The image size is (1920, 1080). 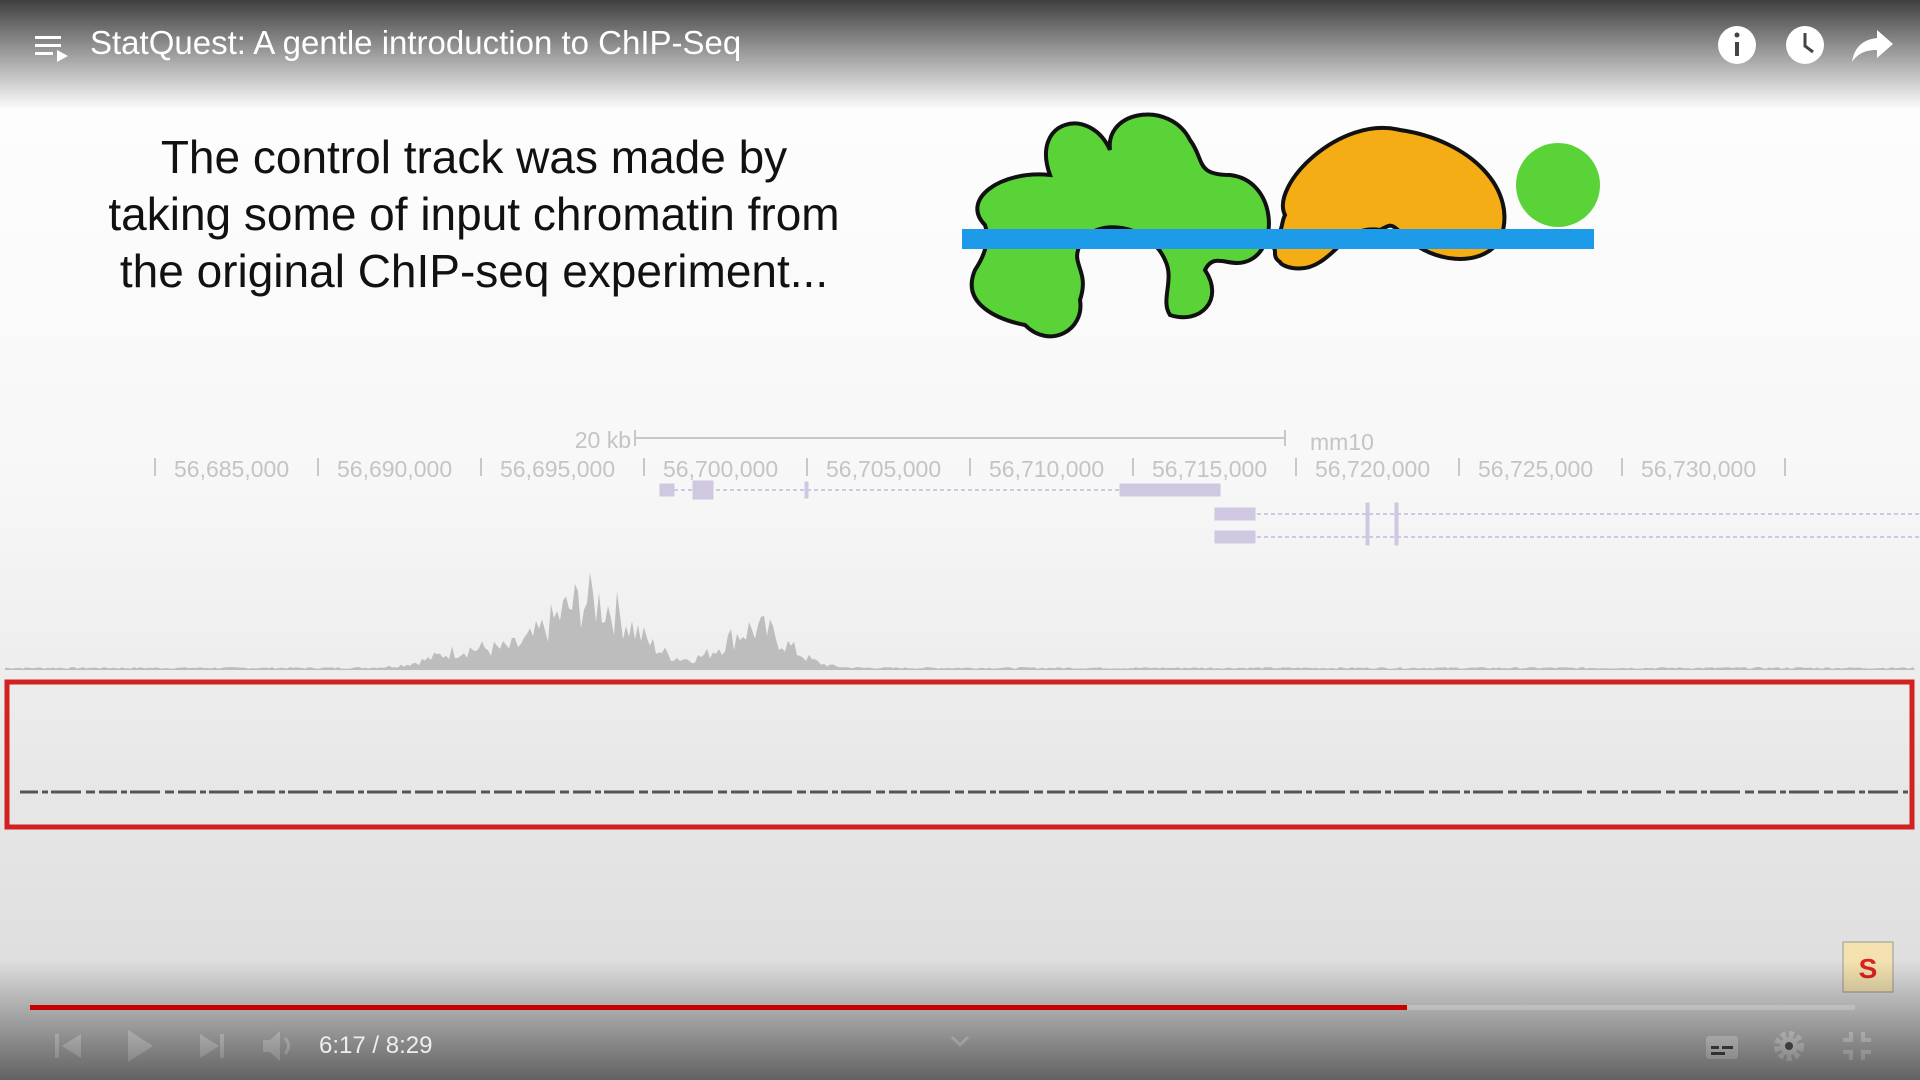 I want to click on top-shade, so click(x=960, y=55).